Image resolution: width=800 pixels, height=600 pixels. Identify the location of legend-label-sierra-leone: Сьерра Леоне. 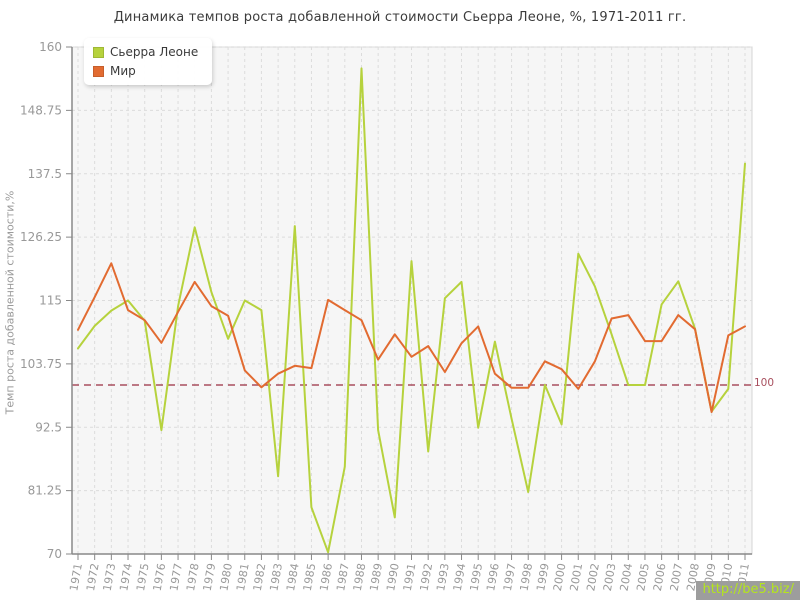
(154, 52).